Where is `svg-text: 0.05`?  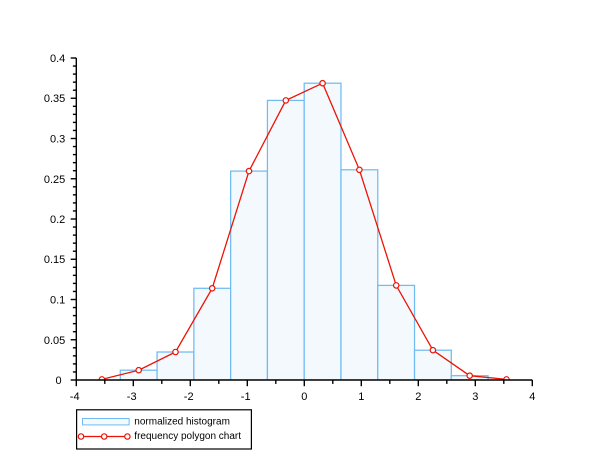
svg-text: 0.05 is located at coordinates (54, 341).